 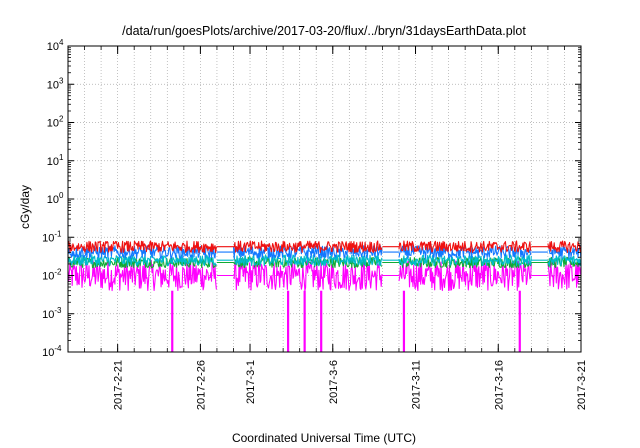 I want to click on y-tick-label: 10⁻³, so click(x=52, y=313).